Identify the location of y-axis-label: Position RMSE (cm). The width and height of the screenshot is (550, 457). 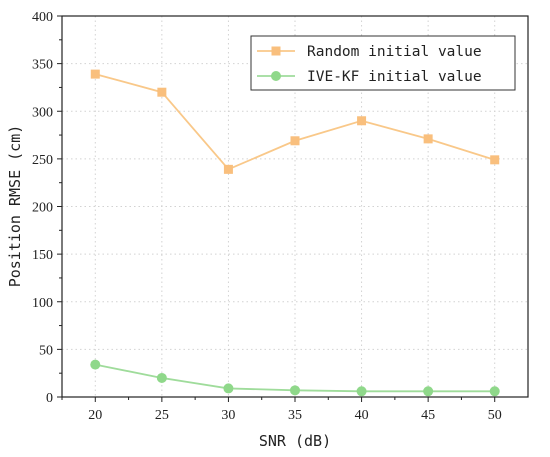
(15, 206).